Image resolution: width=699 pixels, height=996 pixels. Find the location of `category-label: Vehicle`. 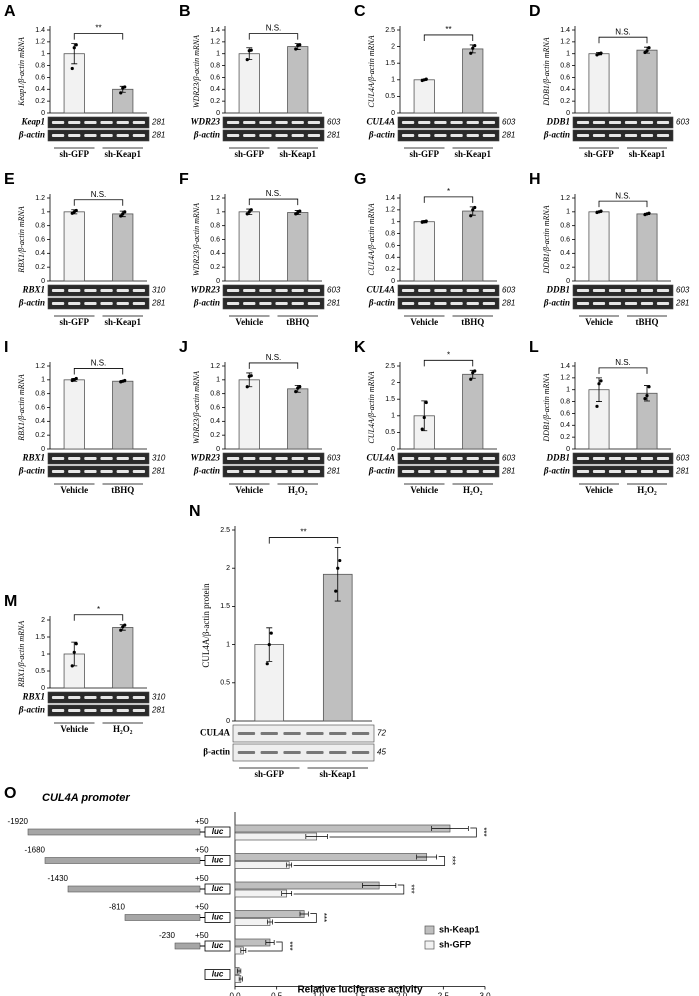

category-label: Vehicle is located at coordinates (74, 490).